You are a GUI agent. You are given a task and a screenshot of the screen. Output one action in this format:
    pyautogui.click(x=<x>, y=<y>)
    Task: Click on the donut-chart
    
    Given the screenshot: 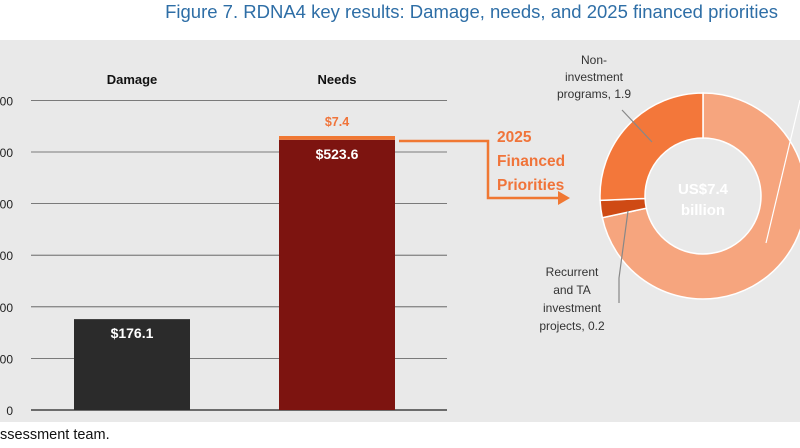 What is the action you would take?
    pyautogui.click(x=699, y=196)
    